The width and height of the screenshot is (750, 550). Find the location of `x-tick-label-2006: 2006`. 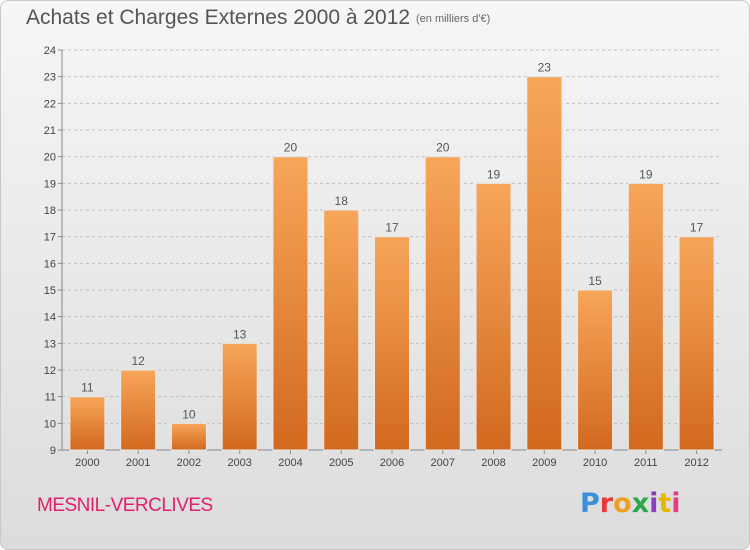

x-tick-label-2006: 2006 is located at coordinates (392, 463).